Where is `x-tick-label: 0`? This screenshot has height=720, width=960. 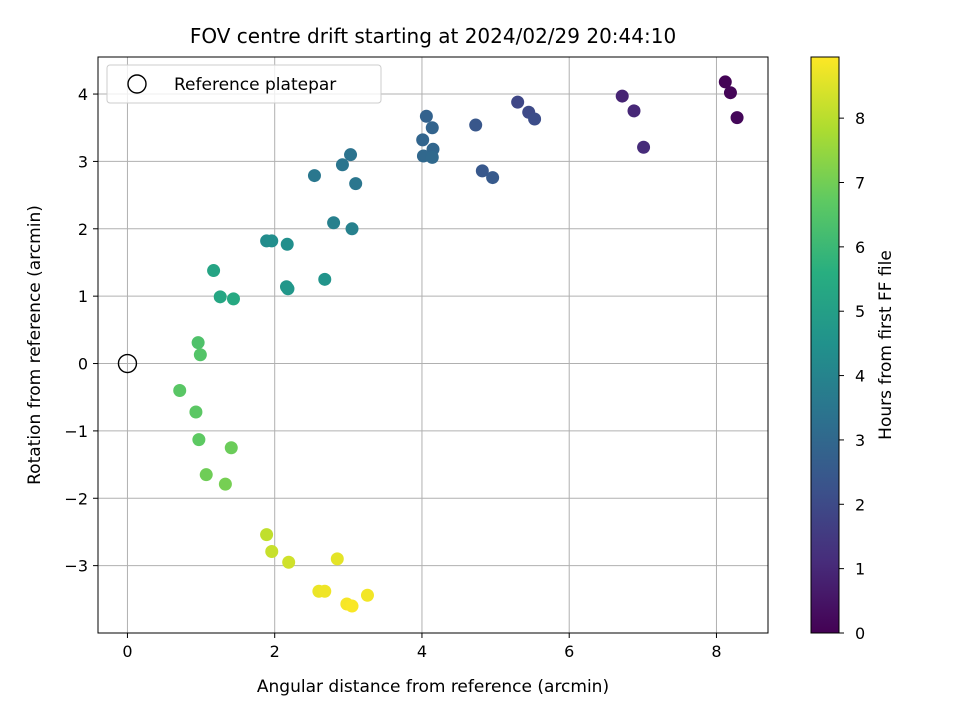
x-tick-label: 0 is located at coordinates (127, 651).